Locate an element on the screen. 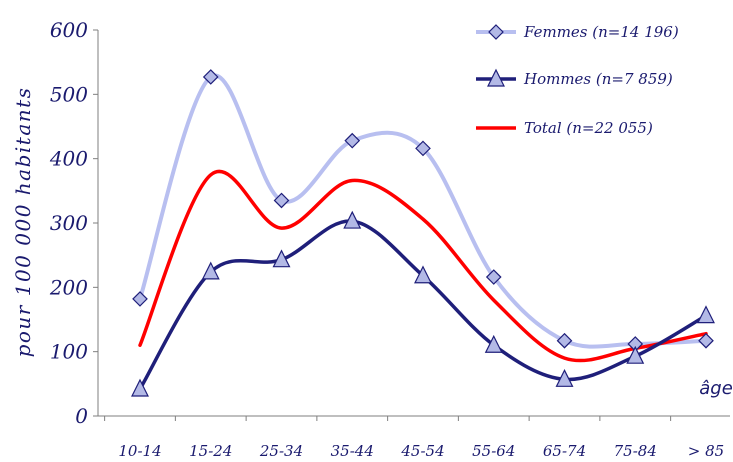 Image resolution: width=733 pixels, height=462 pixels. y-tick-label: 400 is located at coordinates (68, 159).